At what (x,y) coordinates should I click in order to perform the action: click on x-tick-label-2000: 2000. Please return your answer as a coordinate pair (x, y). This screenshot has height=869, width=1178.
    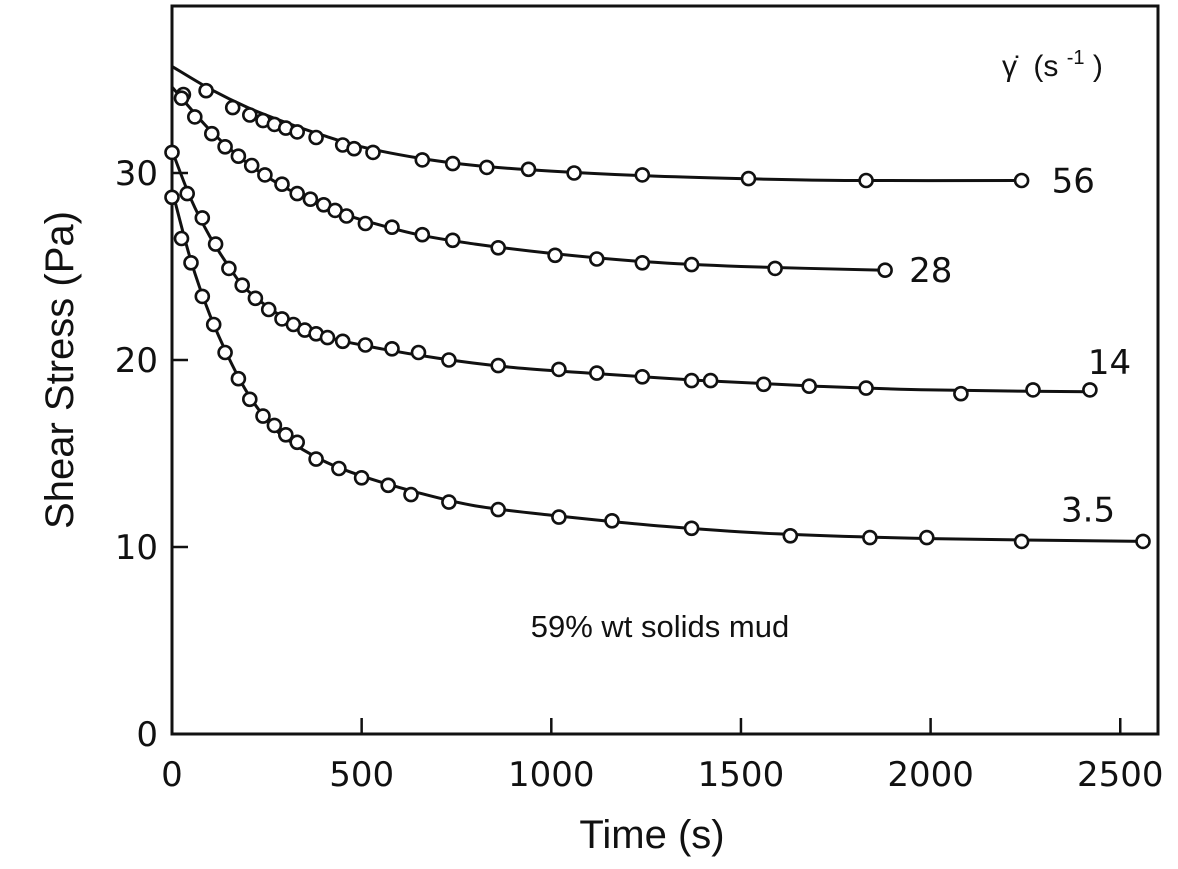
    Looking at the image, I should click on (930, 775).